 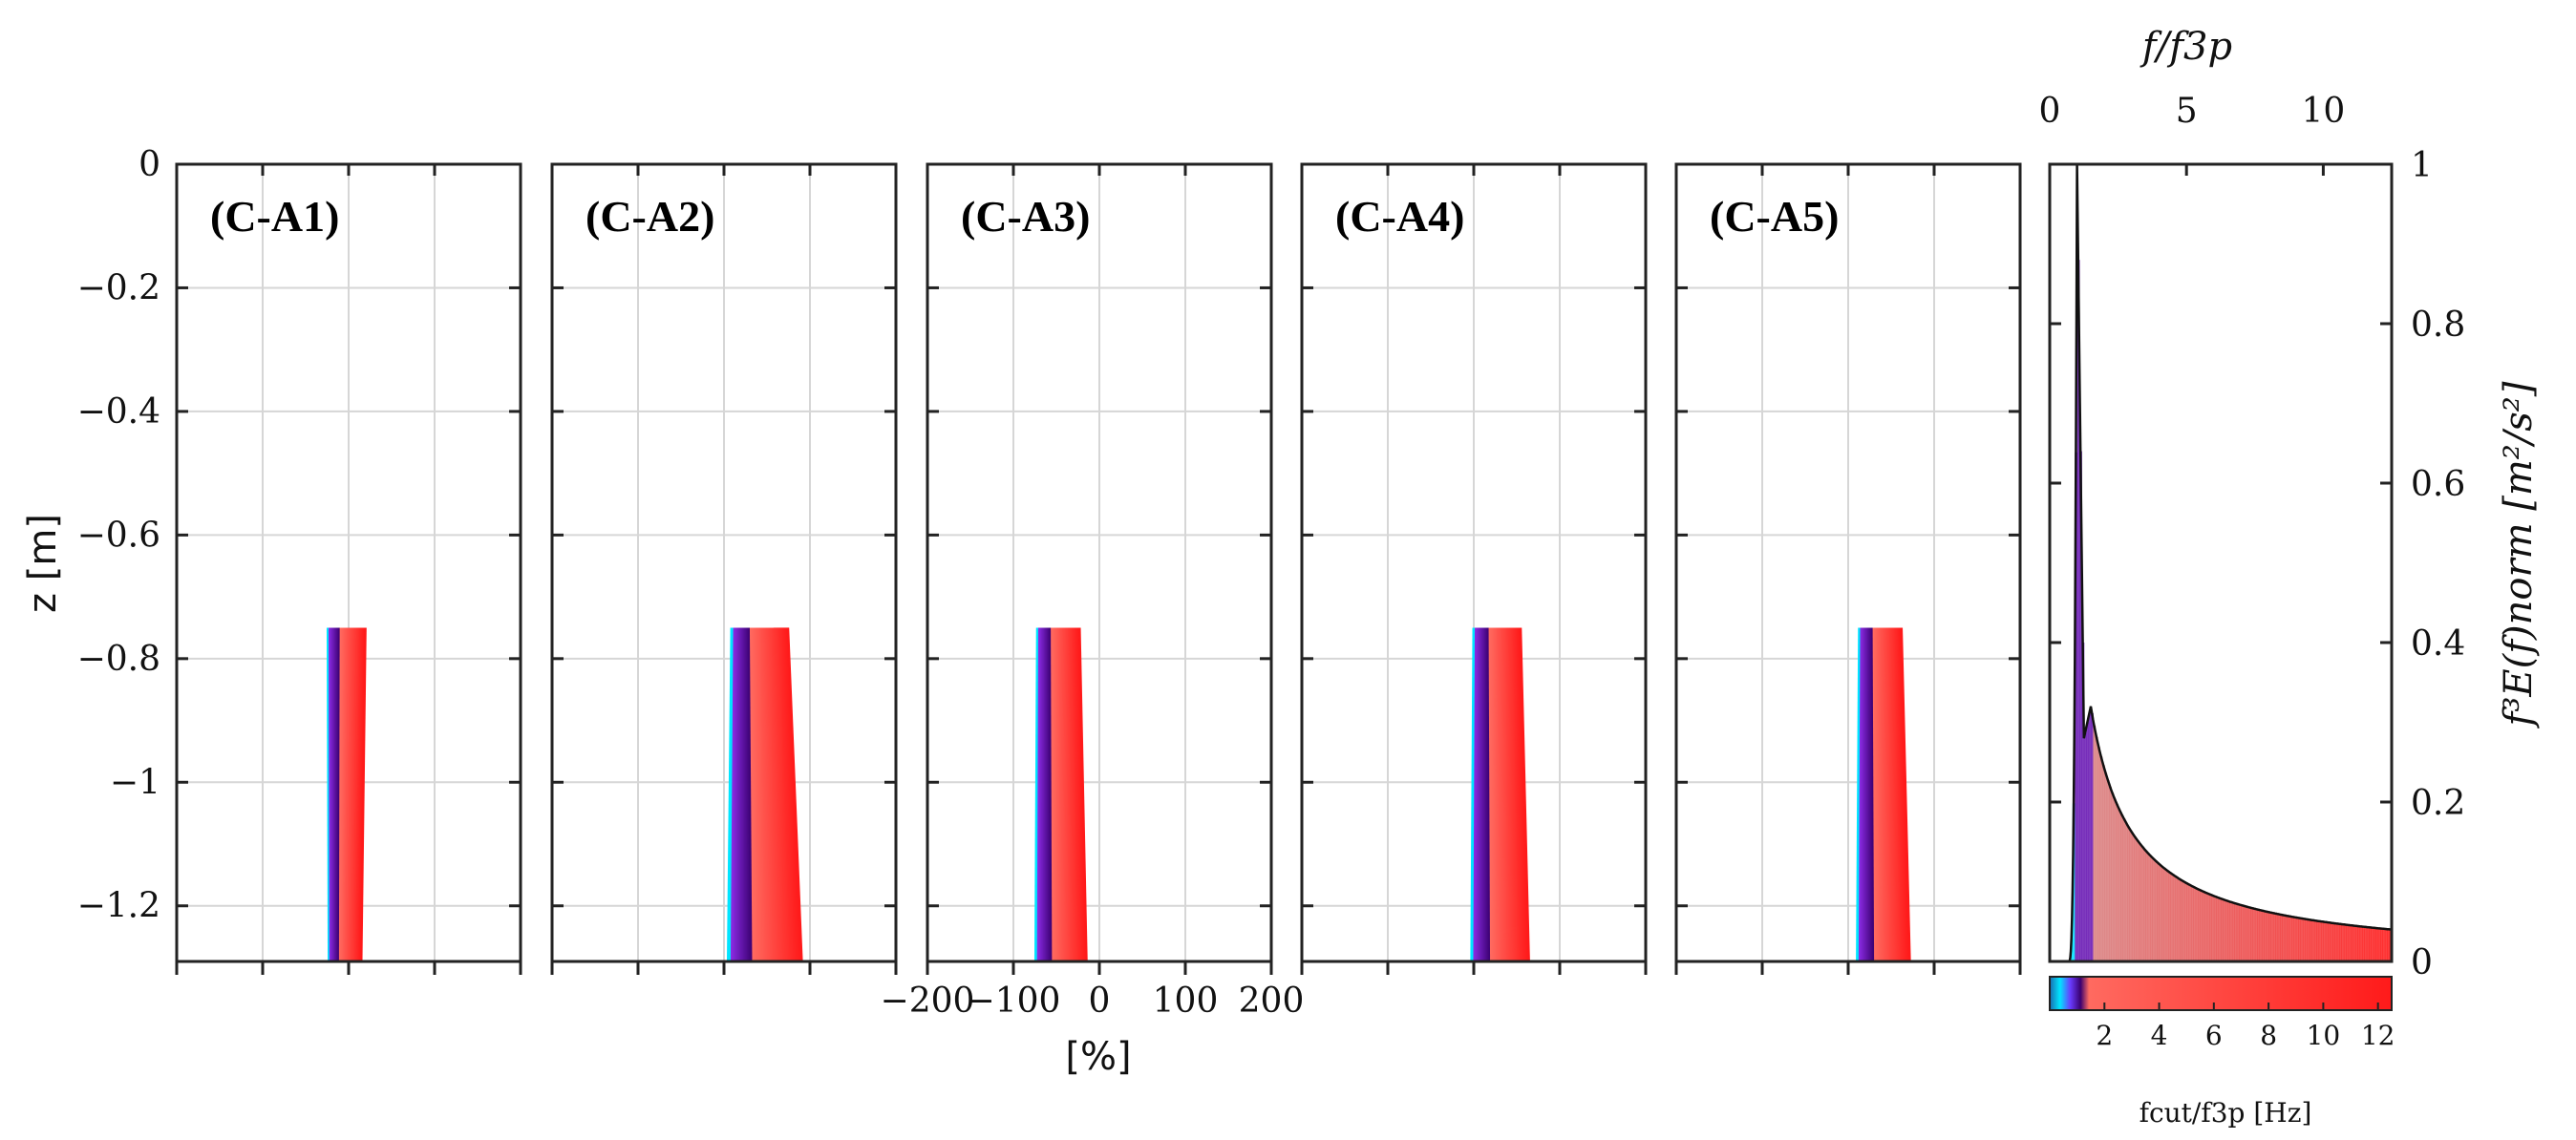 What do you see at coordinates (2187, 111) in the screenshot?
I see `spectrum-x-tick-label: 5` at bounding box center [2187, 111].